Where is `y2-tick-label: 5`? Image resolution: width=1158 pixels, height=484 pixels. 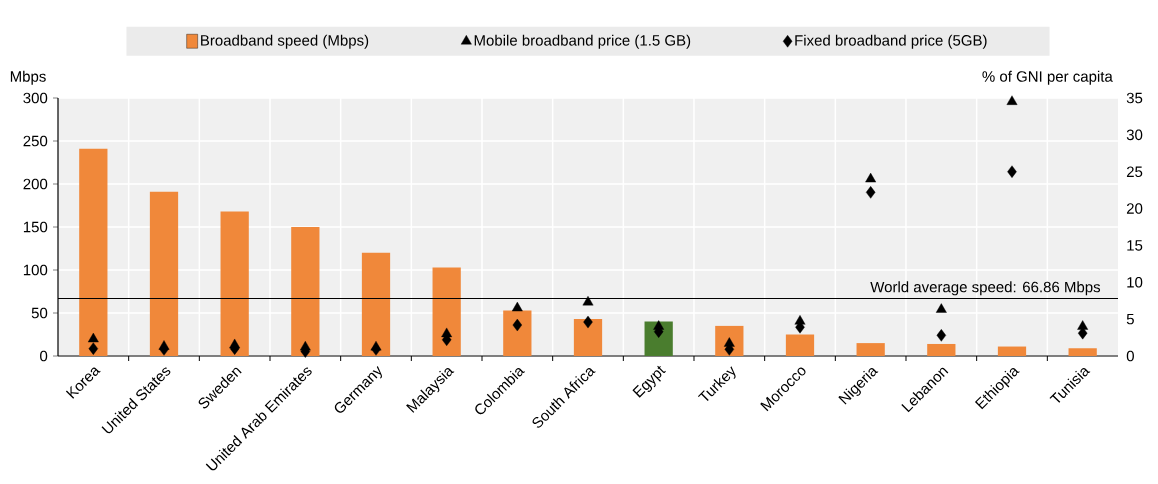 y2-tick-label: 5 is located at coordinates (1130, 319).